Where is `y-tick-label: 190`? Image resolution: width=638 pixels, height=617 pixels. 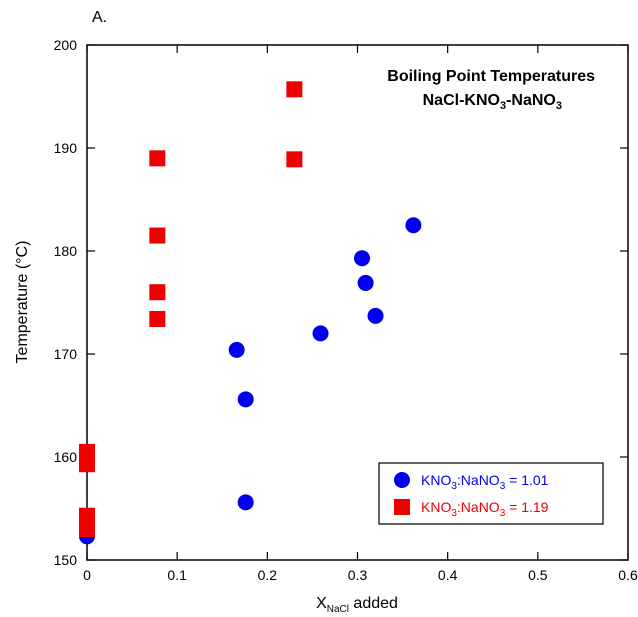
y-tick-label: 190 is located at coordinates (66, 148).